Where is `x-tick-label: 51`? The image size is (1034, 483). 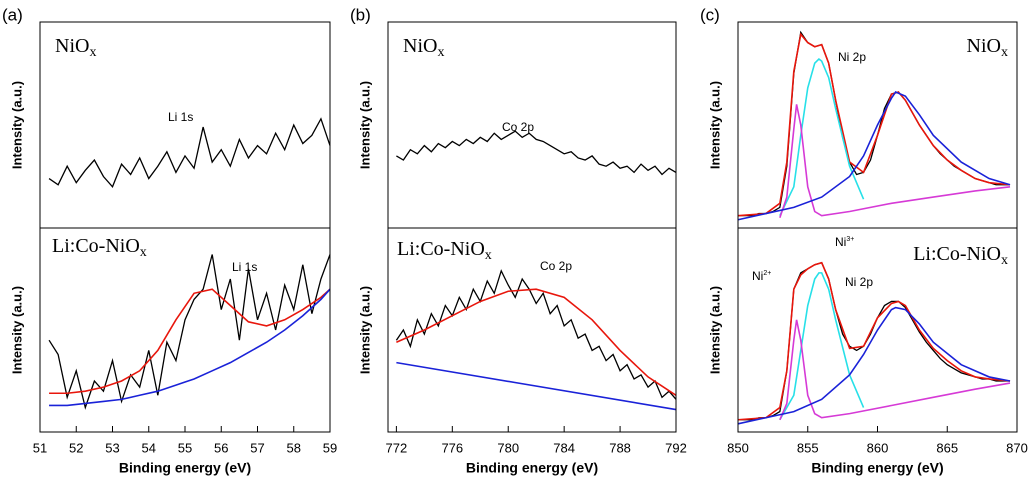 x-tick-label: 51 is located at coordinates (40, 447).